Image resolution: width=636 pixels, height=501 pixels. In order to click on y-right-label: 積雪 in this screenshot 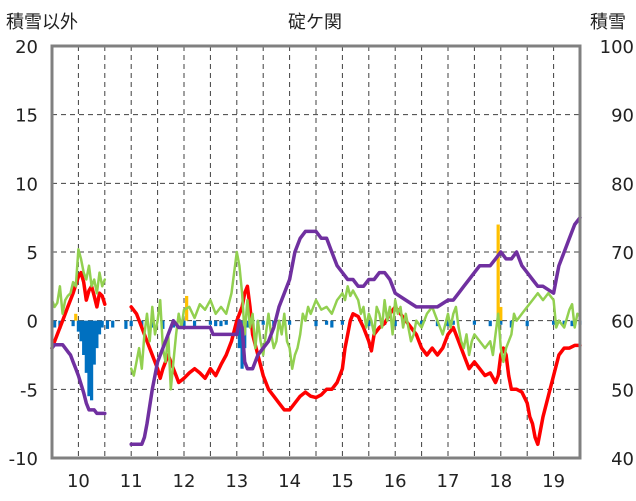, I will do `click(608, 22)`.